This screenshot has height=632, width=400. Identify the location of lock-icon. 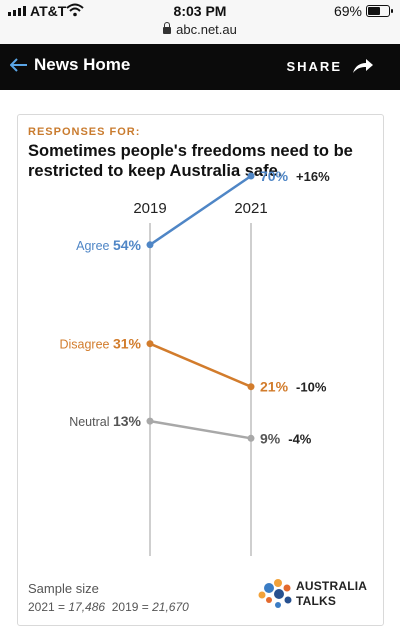
(167, 28).